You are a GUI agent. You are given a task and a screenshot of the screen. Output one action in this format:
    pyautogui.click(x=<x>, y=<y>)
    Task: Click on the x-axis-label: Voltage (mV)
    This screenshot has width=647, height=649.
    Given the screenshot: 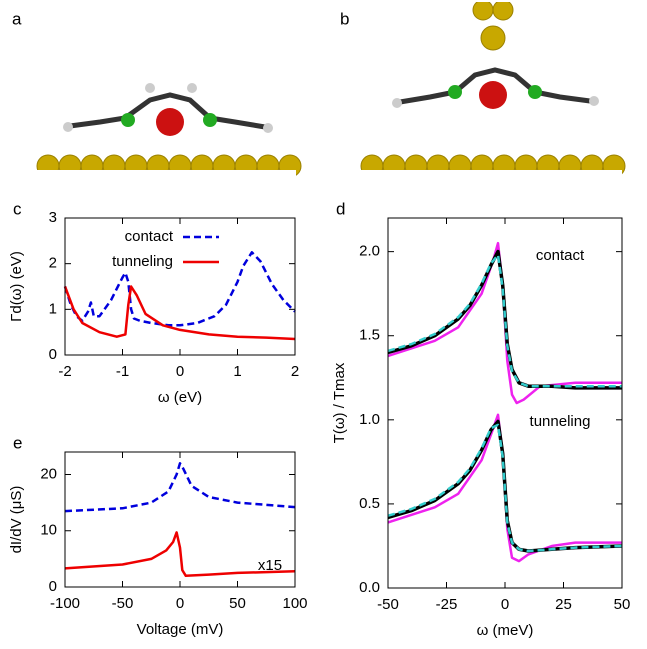 What is the action you would take?
    pyautogui.click(x=180, y=629)
    